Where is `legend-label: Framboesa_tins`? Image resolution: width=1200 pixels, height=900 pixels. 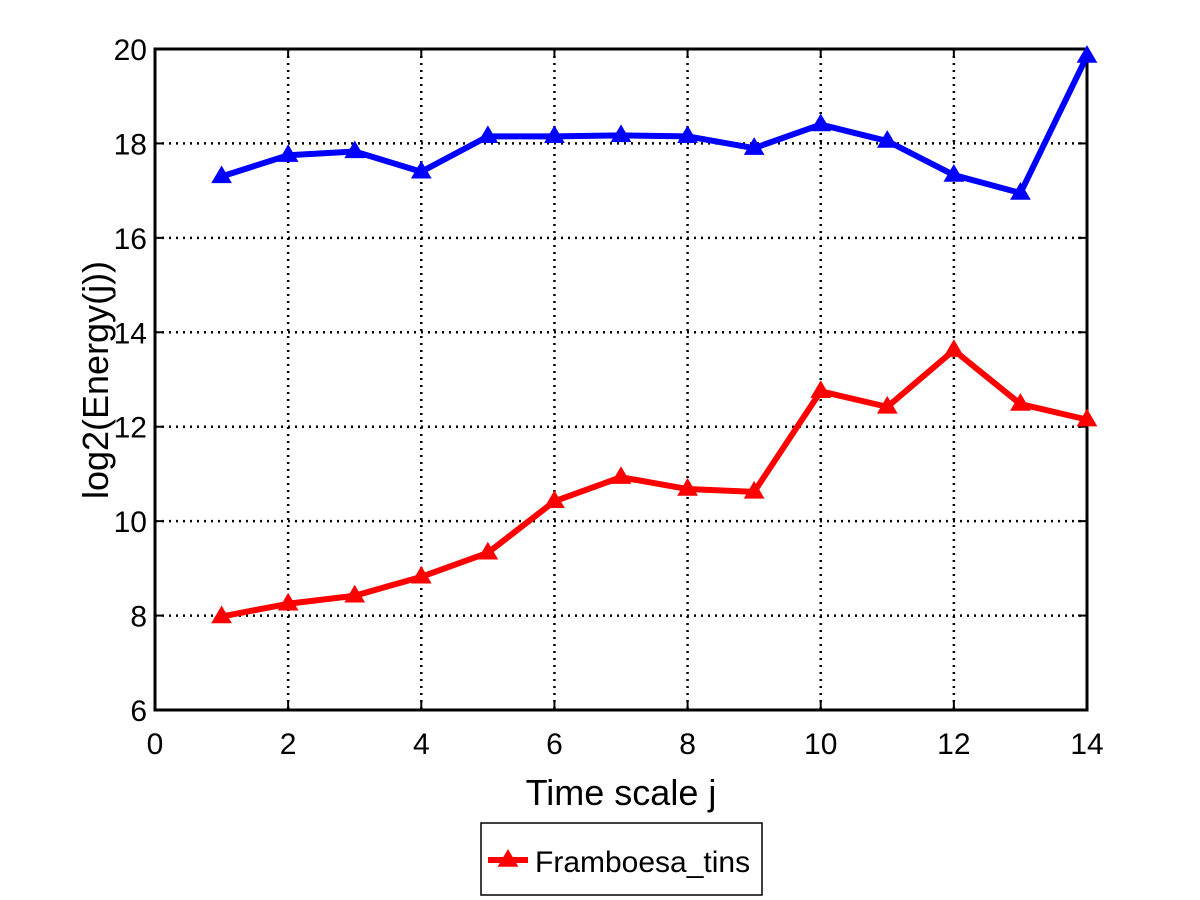
legend-label: Framboesa_tins is located at coordinates (642, 862).